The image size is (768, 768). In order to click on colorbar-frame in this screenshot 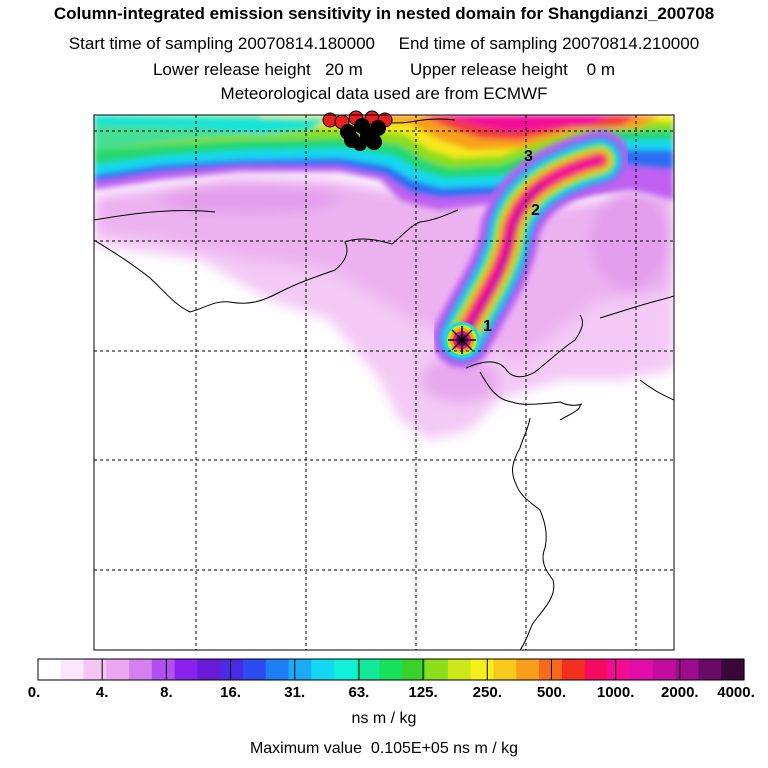, I will do `click(391, 669)`.